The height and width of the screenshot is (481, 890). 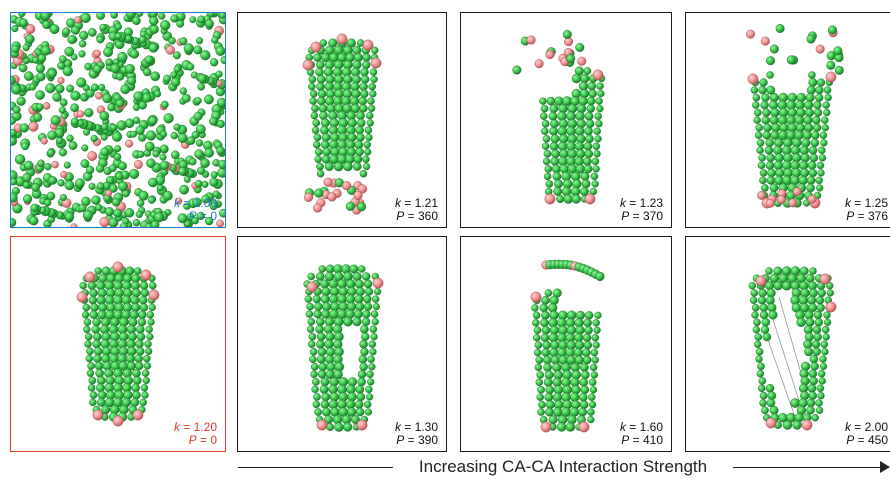 What do you see at coordinates (567, 346) in the screenshot?
I see `capsid-render-g` at bounding box center [567, 346].